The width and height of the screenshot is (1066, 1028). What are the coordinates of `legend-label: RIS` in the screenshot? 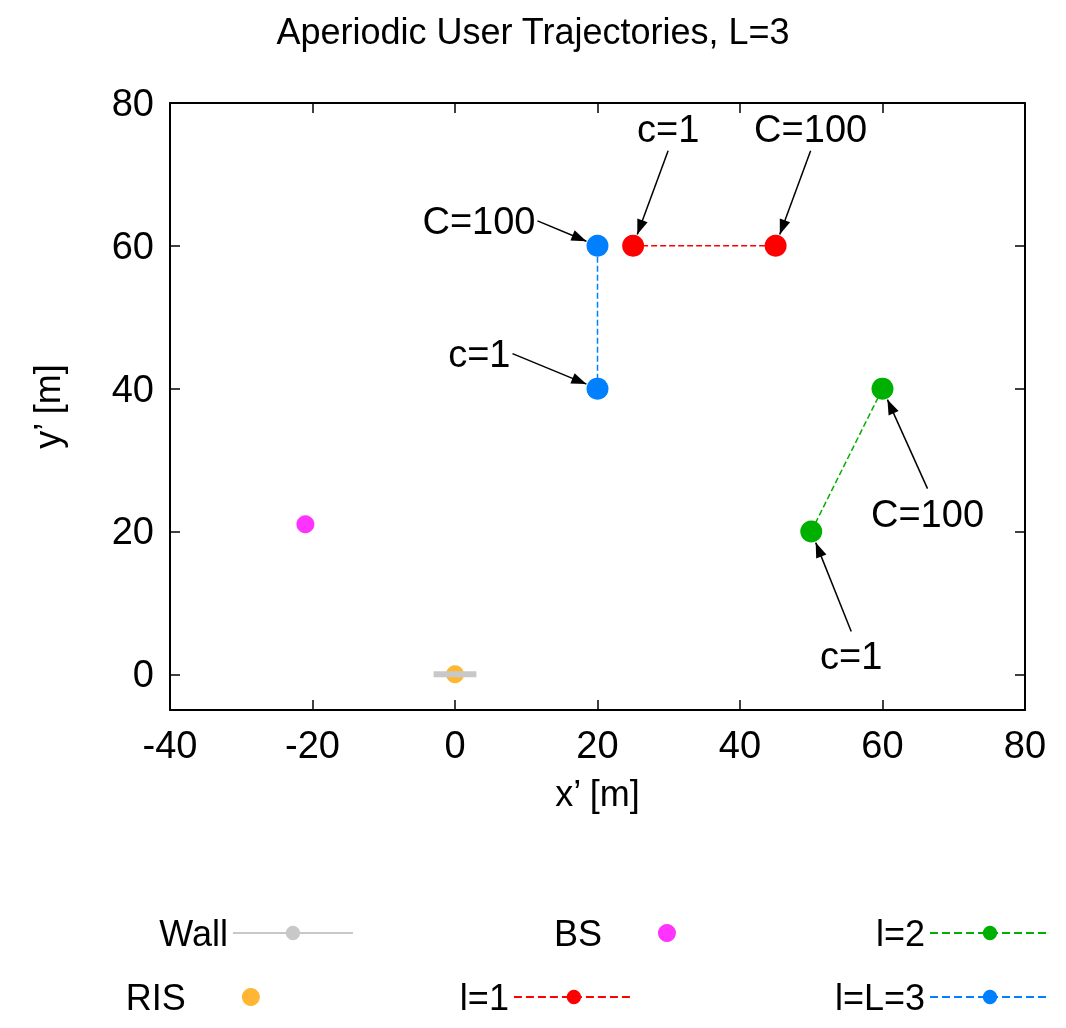 It's located at (155, 997).